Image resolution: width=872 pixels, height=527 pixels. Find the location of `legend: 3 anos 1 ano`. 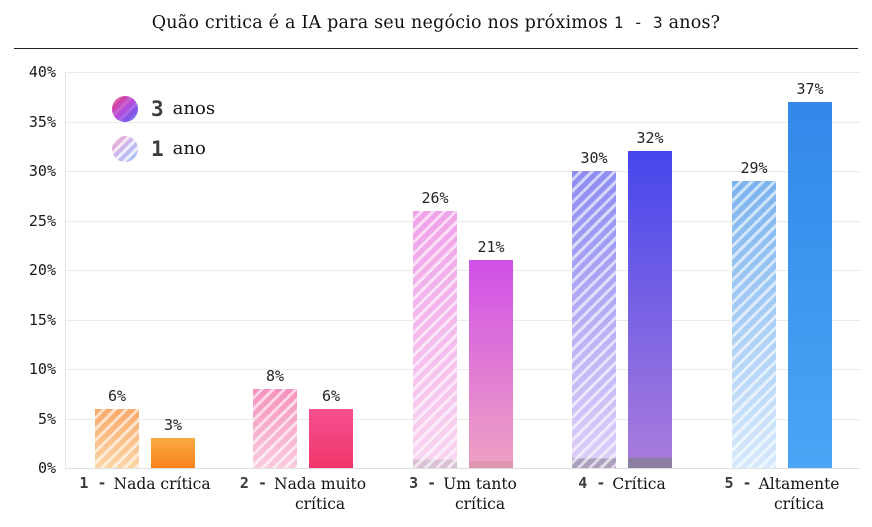

legend: 3 anos 1 ano is located at coordinates (163, 136).